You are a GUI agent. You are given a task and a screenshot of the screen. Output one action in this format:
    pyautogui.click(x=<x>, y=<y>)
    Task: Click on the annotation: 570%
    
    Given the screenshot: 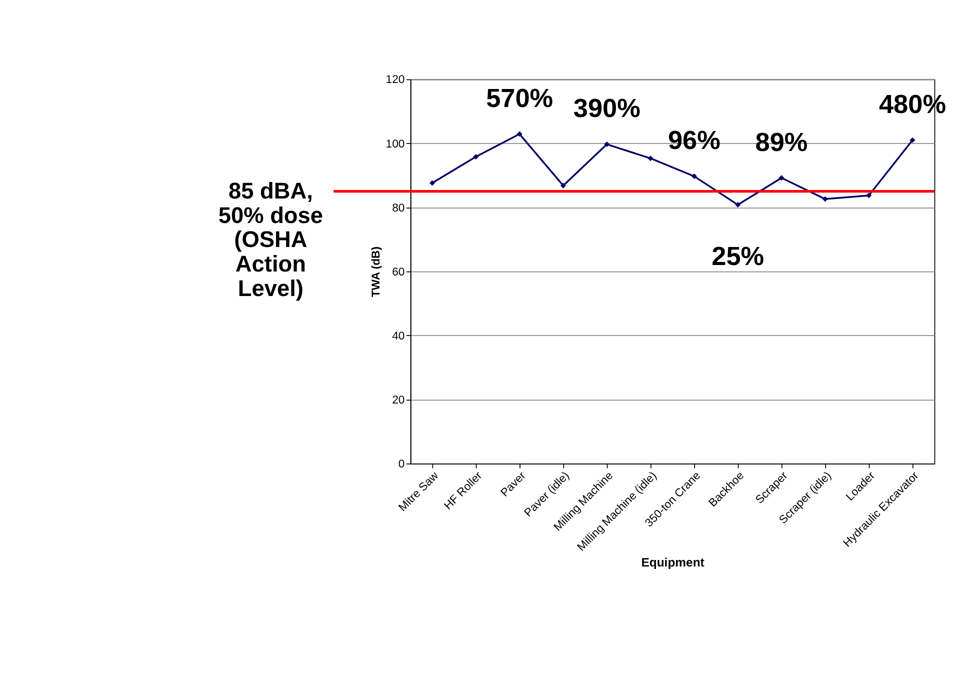 What is the action you would take?
    pyautogui.click(x=520, y=97)
    